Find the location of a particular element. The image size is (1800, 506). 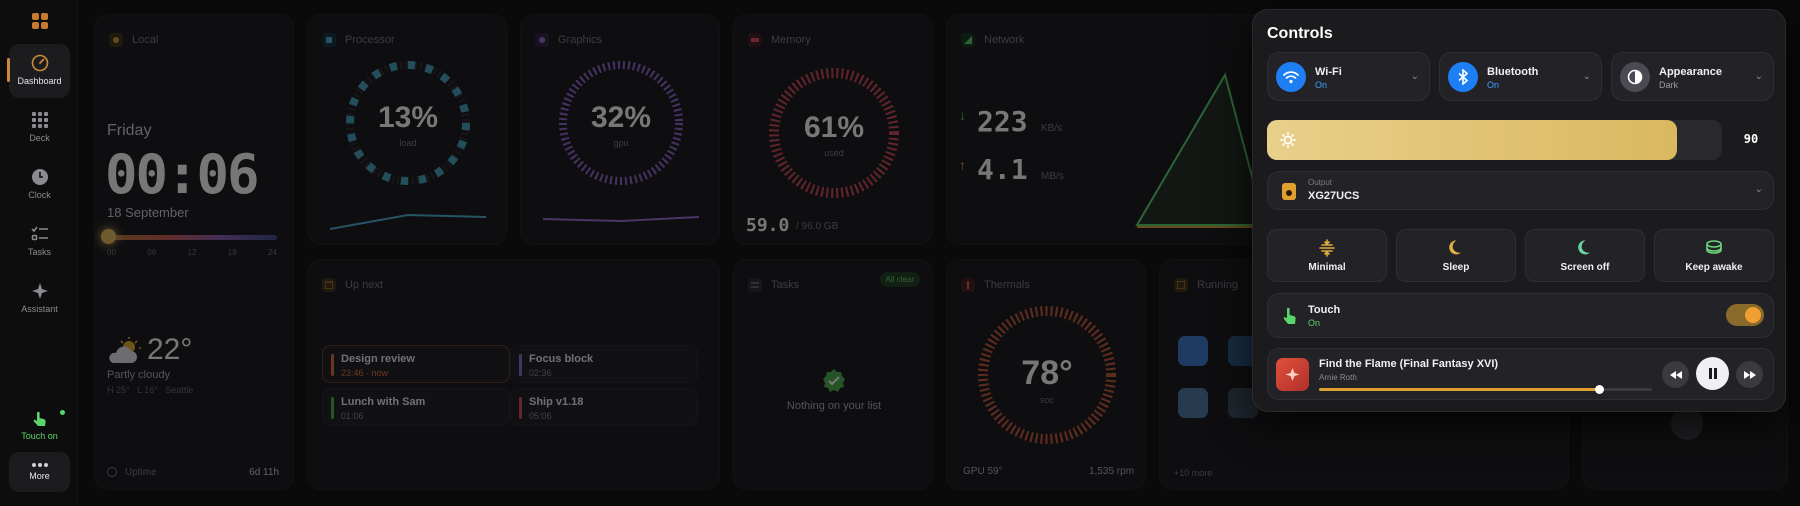

sidebar-item-label: Tasks is located at coordinates (39, 252).